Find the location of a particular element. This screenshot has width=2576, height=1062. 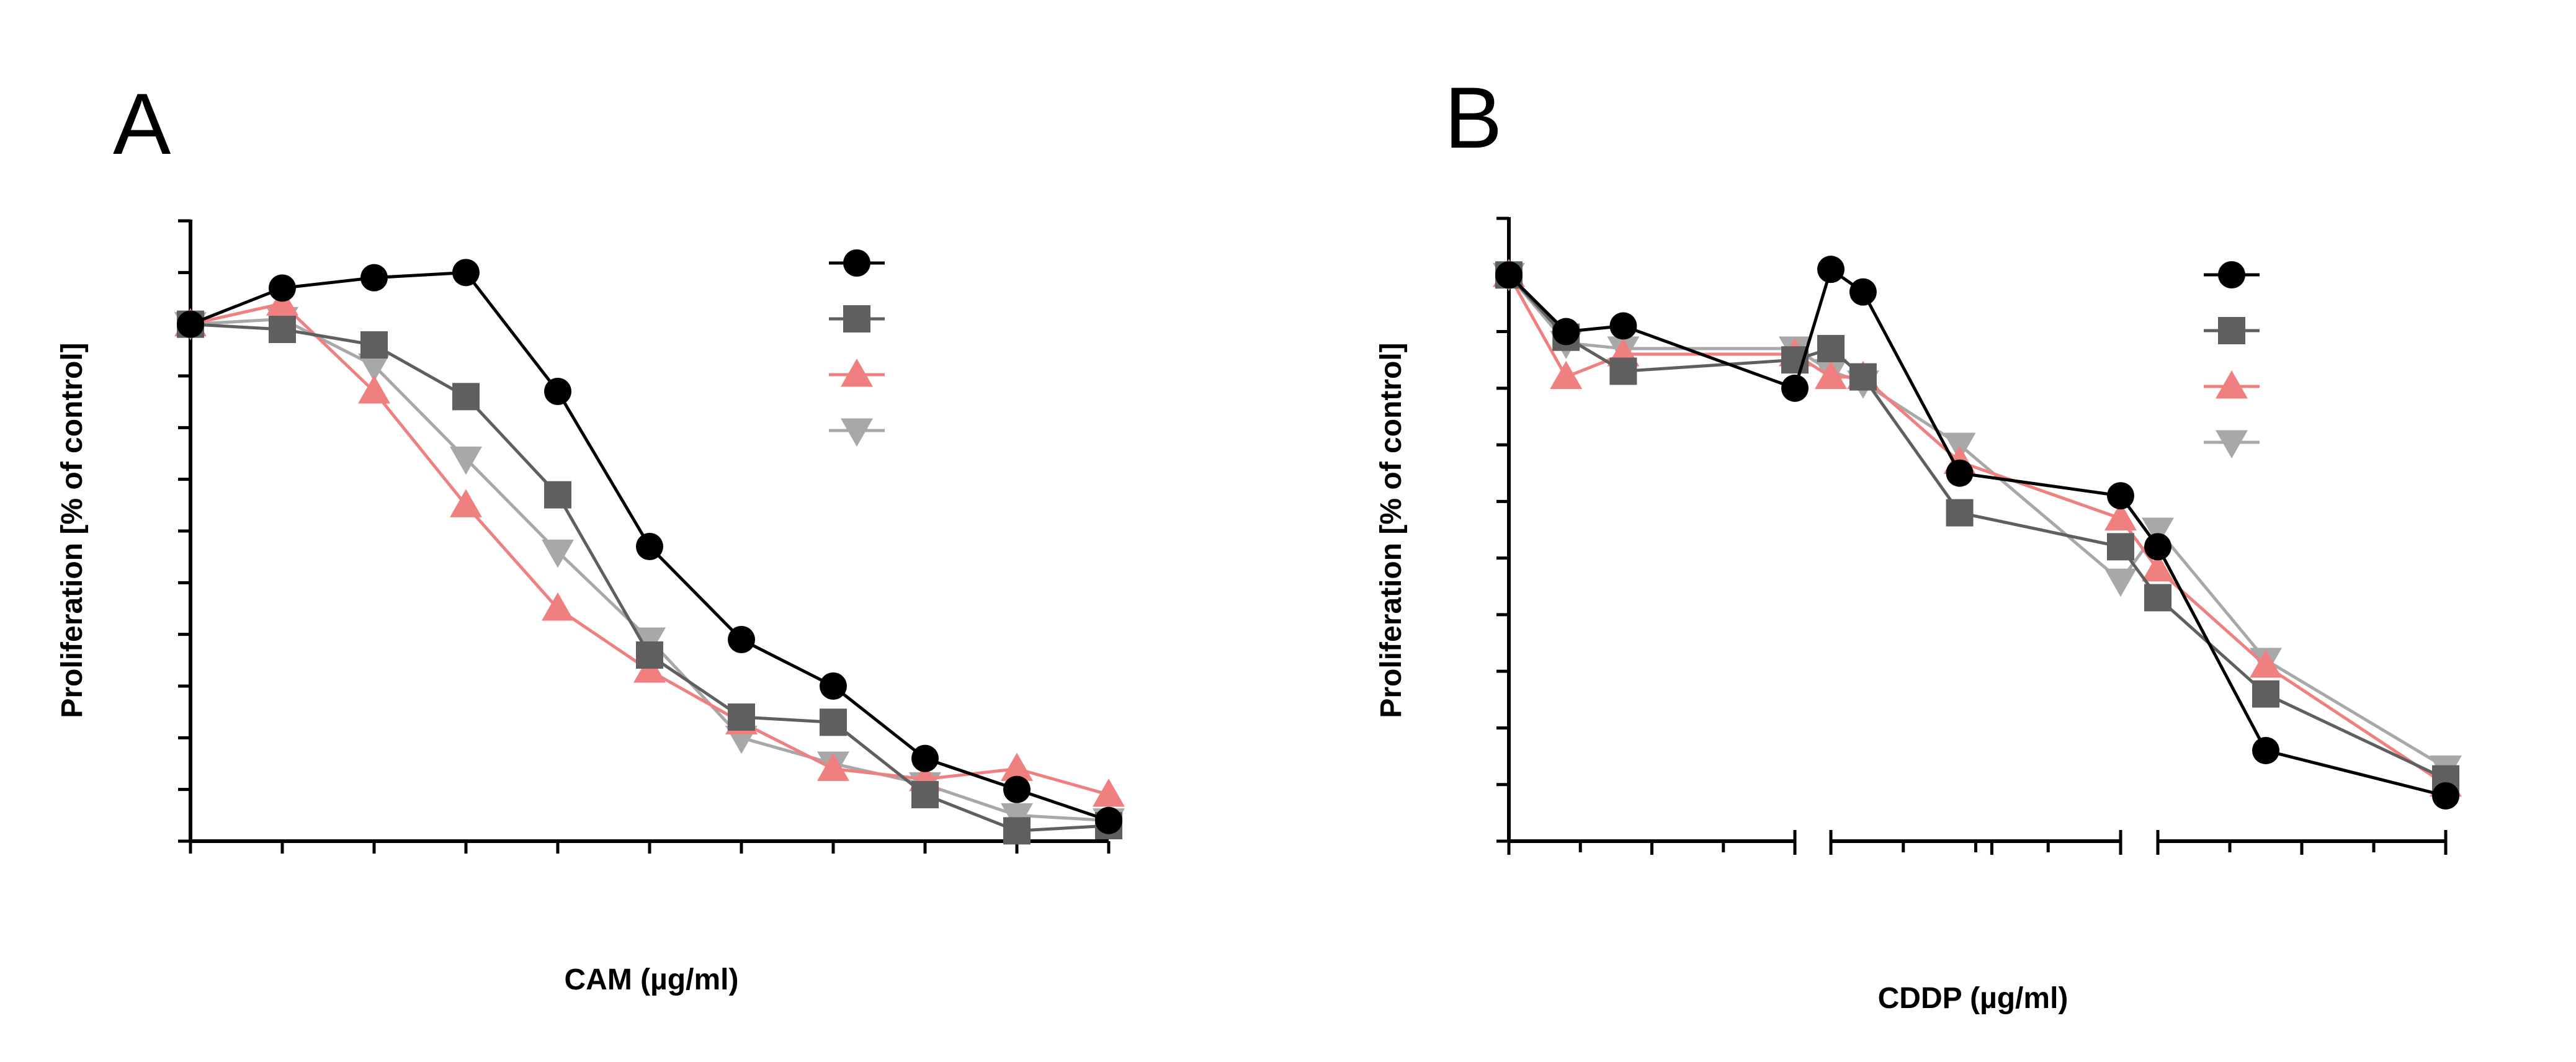

panel-b-legend-marker-mcf7 is located at coordinates (2231, 274).